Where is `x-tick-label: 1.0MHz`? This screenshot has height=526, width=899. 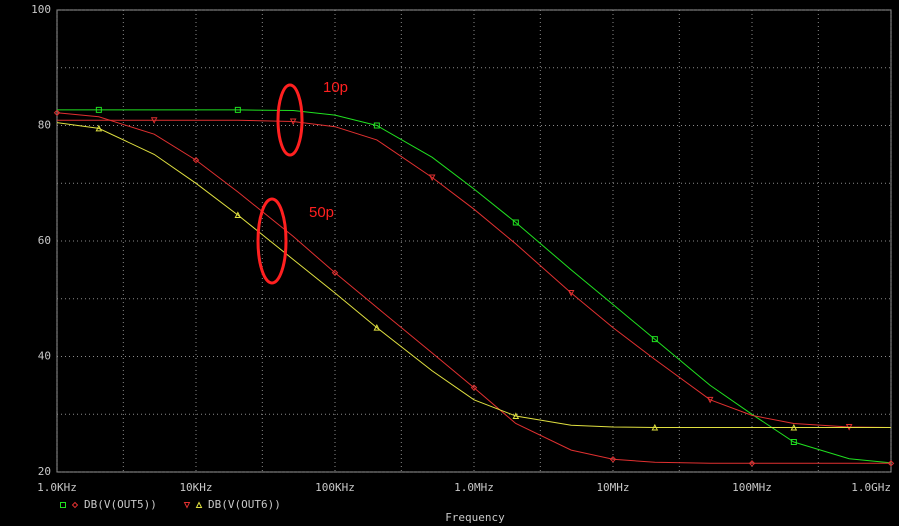
x-tick-label: 1.0MHz is located at coordinates (474, 487).